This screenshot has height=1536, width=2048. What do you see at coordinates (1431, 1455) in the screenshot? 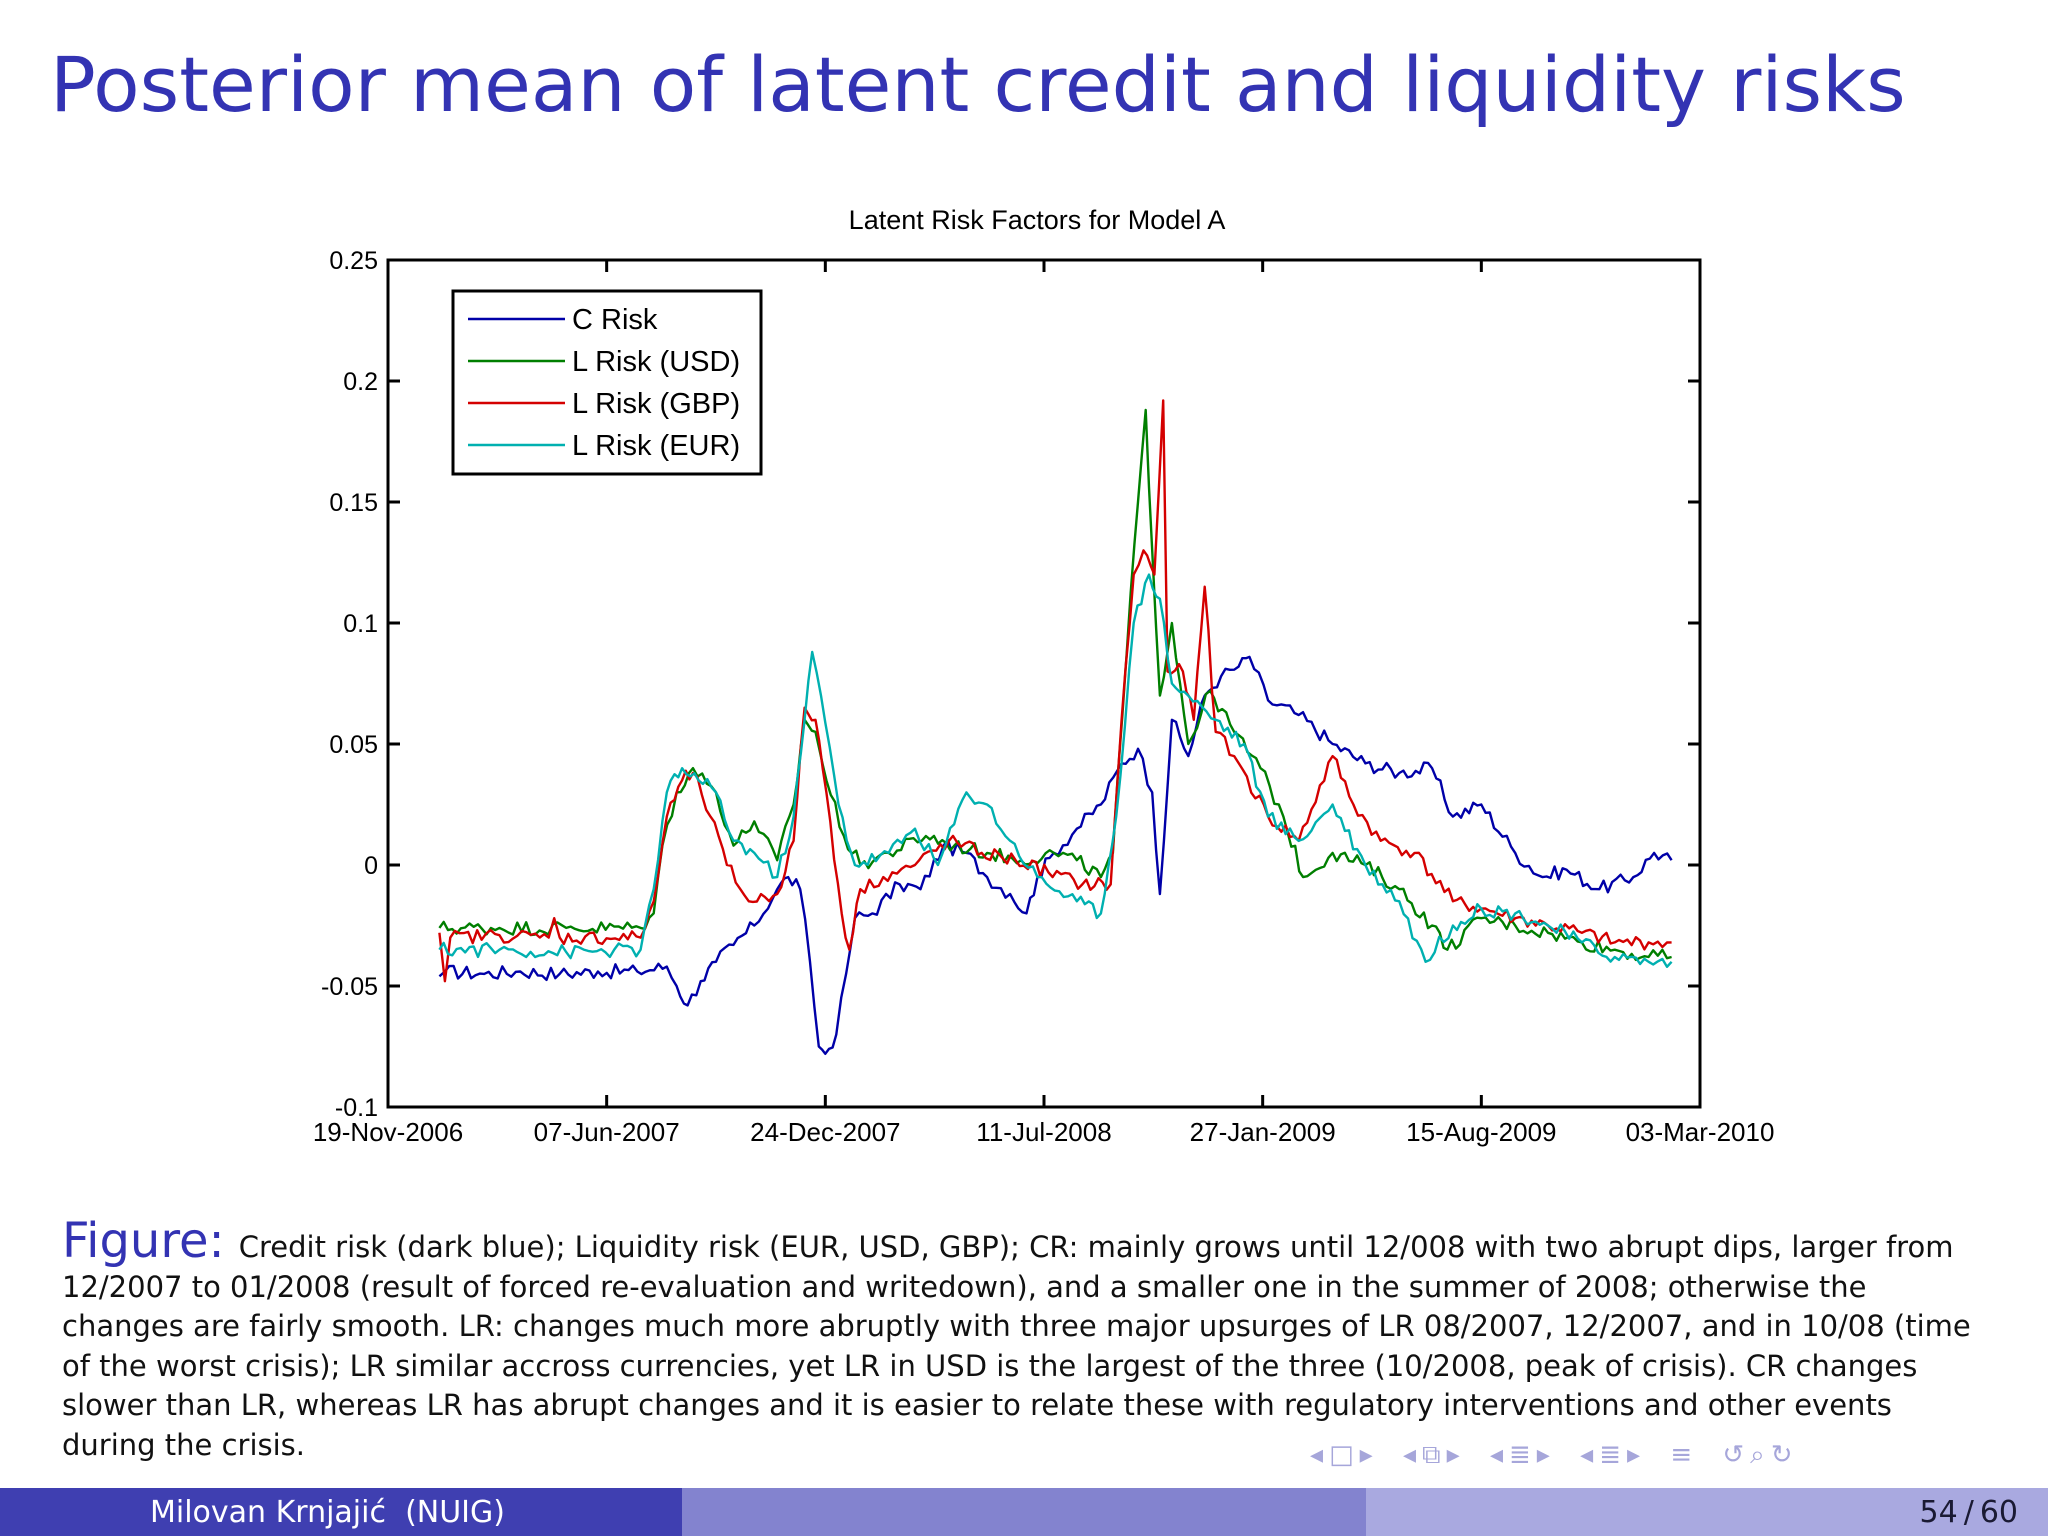
I see `nav-subsection-icon: ⧉` at bounding box center [1431, 1455].